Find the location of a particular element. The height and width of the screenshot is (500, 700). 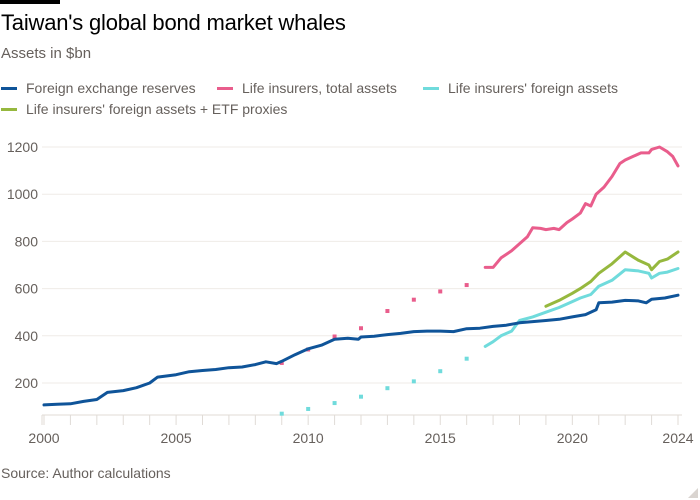

corner-decoration is located at coordinates (693, 493).